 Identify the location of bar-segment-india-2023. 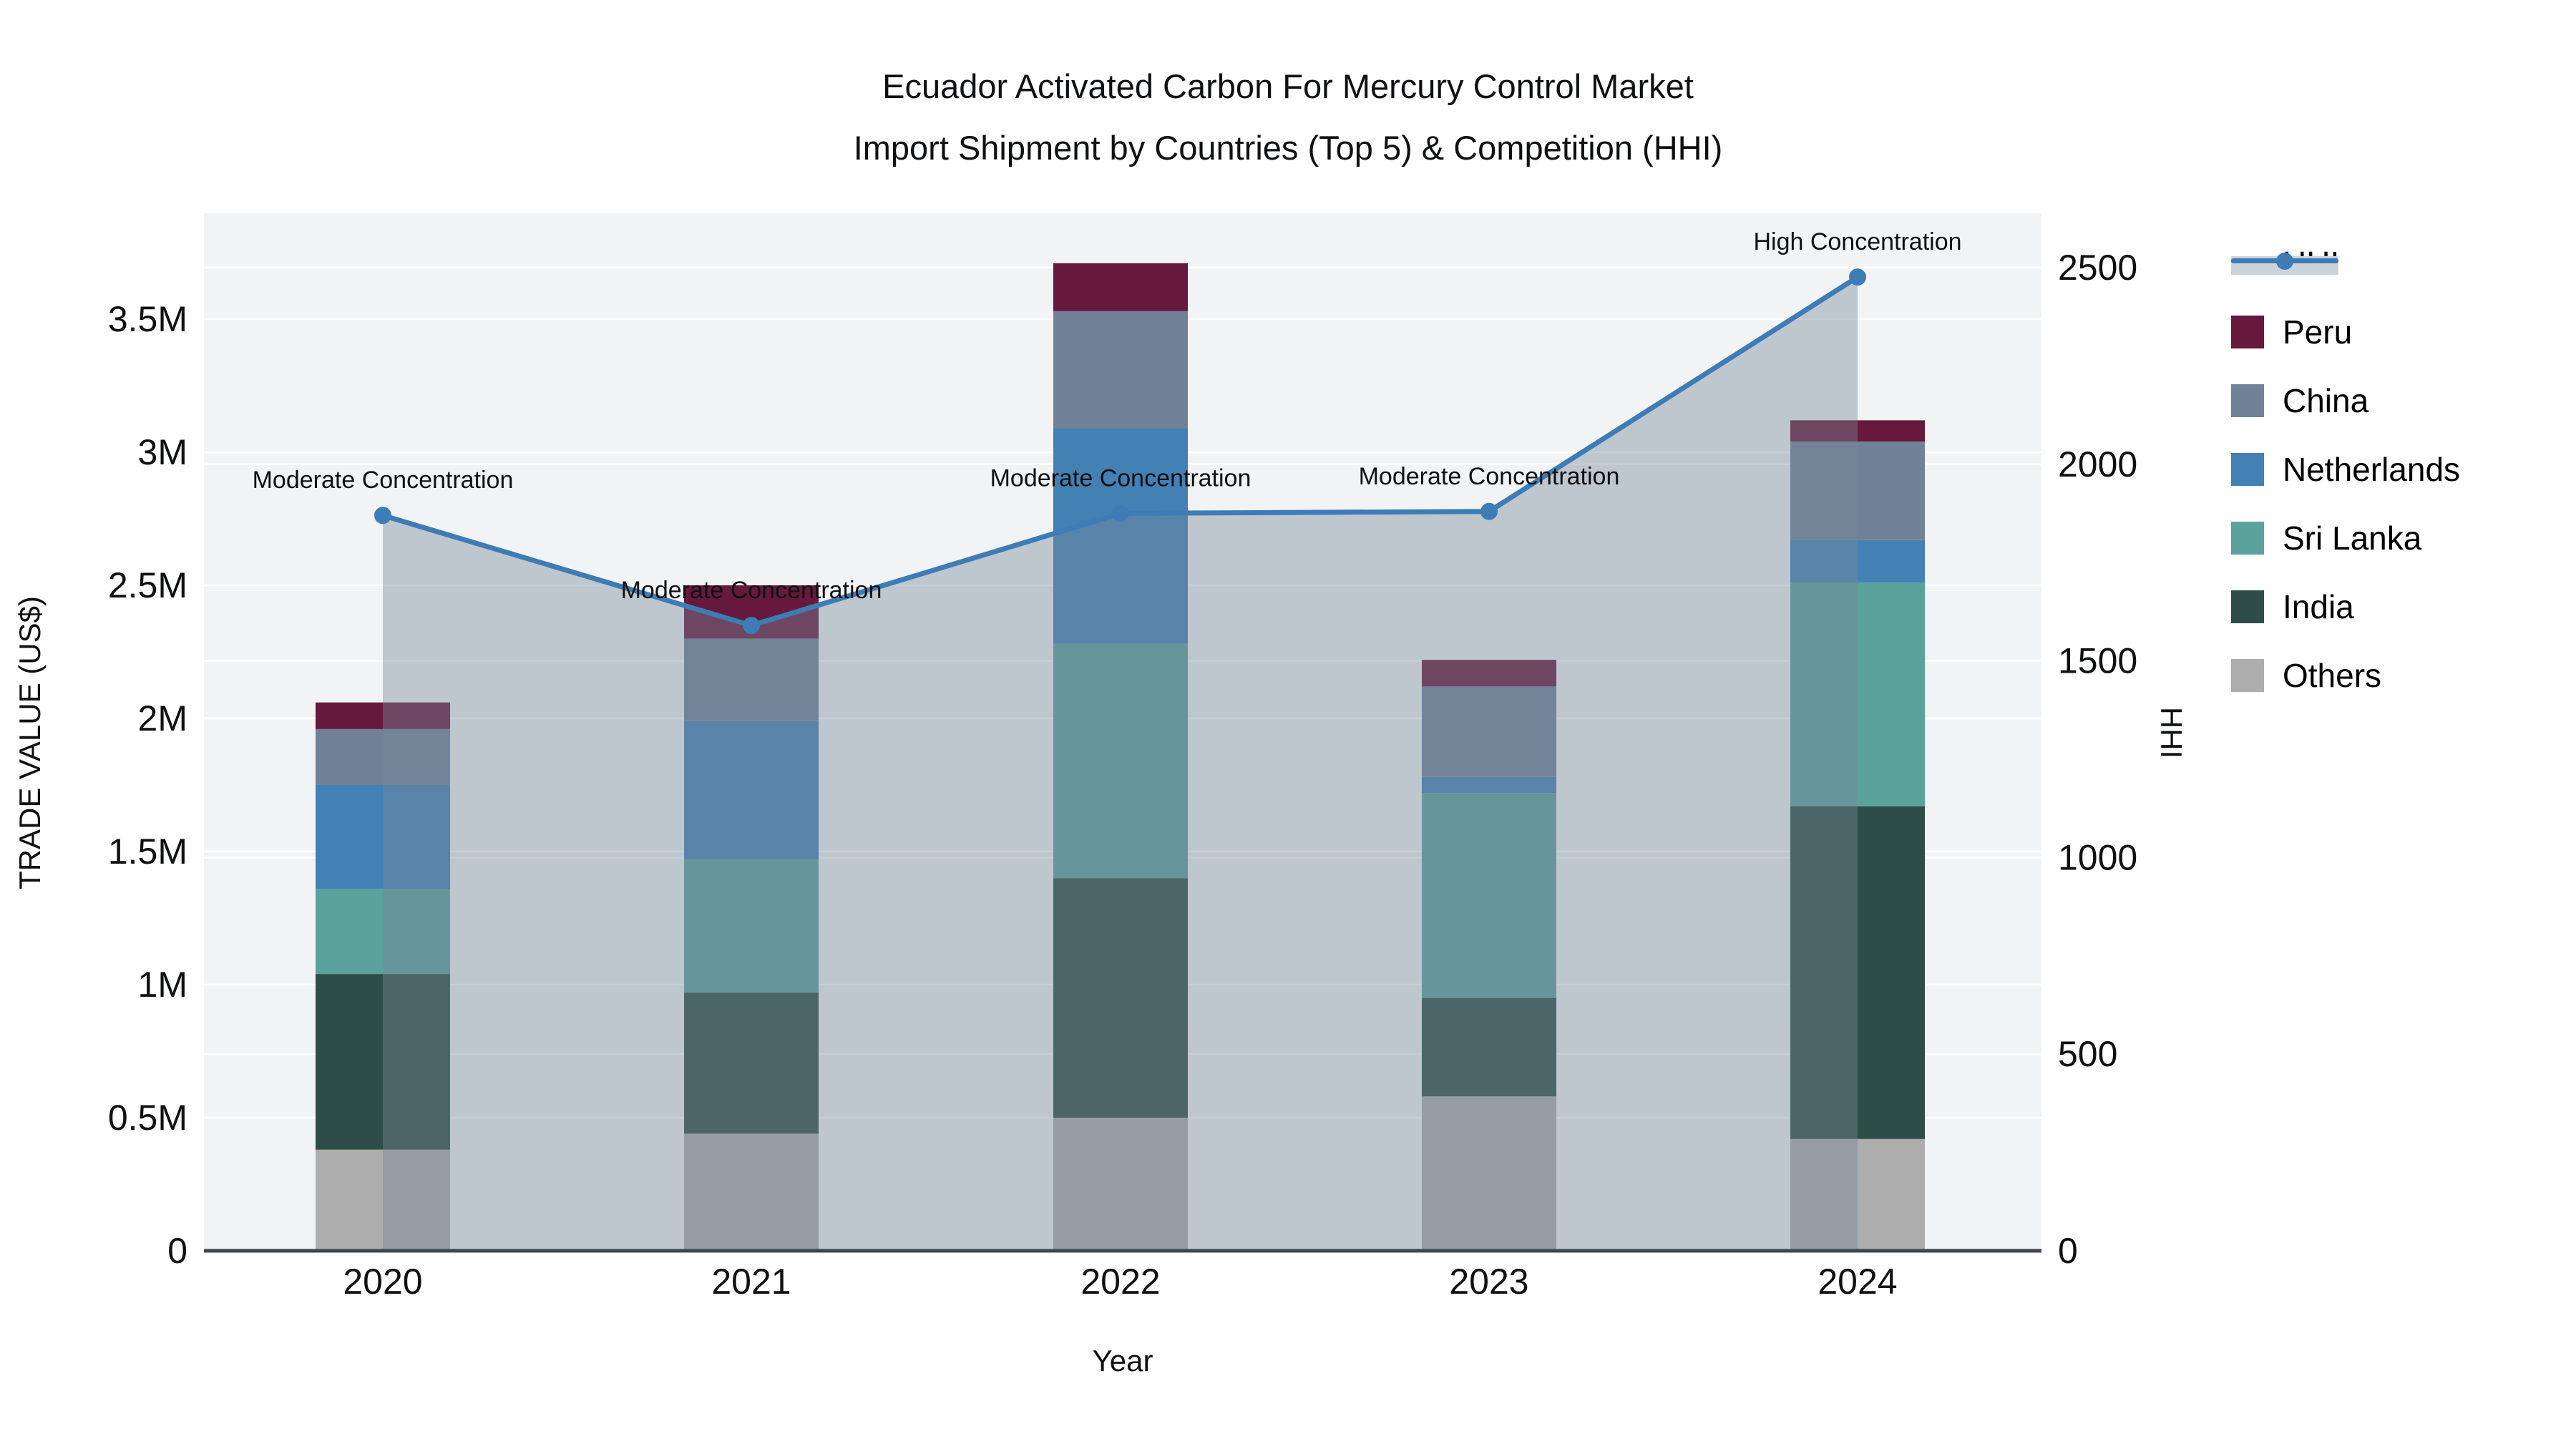
(1489, 1047).